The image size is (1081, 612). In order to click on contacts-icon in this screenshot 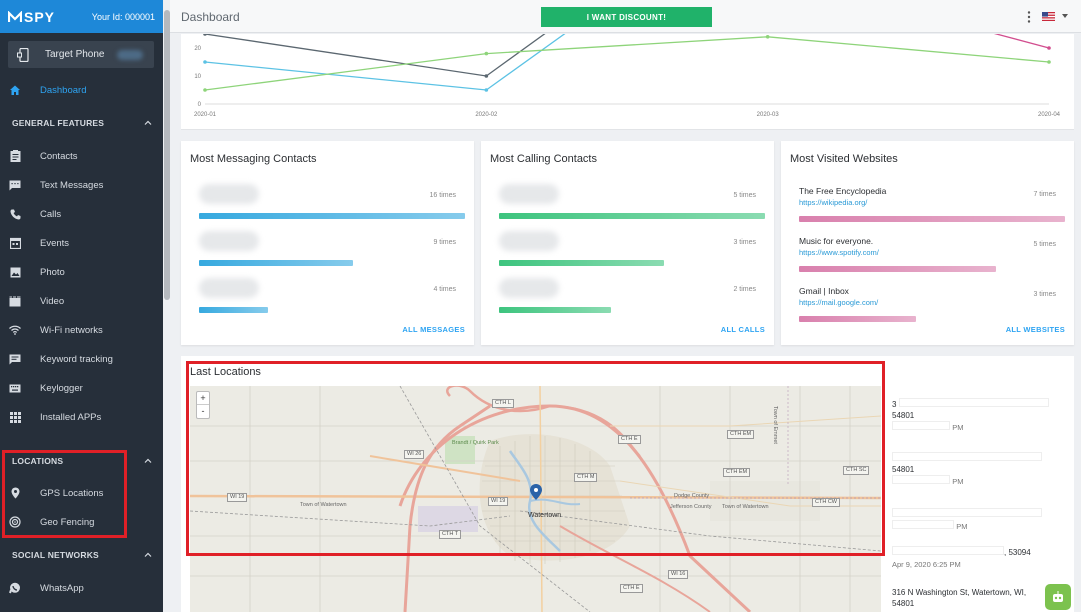, I will do `click(15, 156)`.